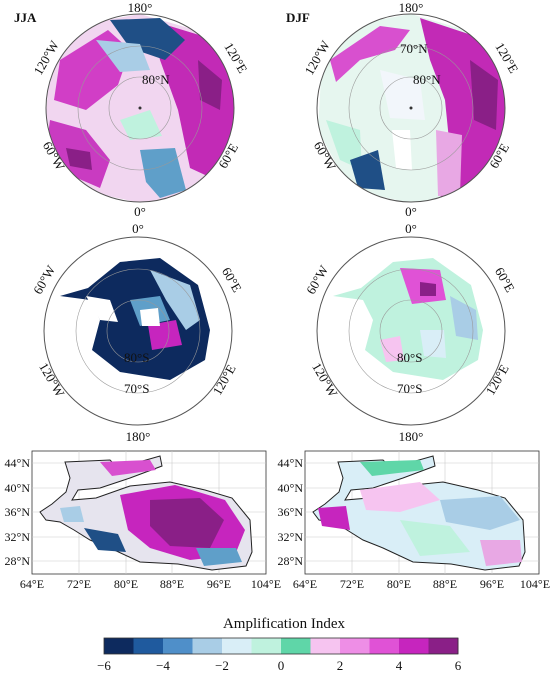 Image resolution: width=550 pixels, height=676 pixels. I want to click on antarctic-djf-lon-bottom: 180°, so click(411, 436).